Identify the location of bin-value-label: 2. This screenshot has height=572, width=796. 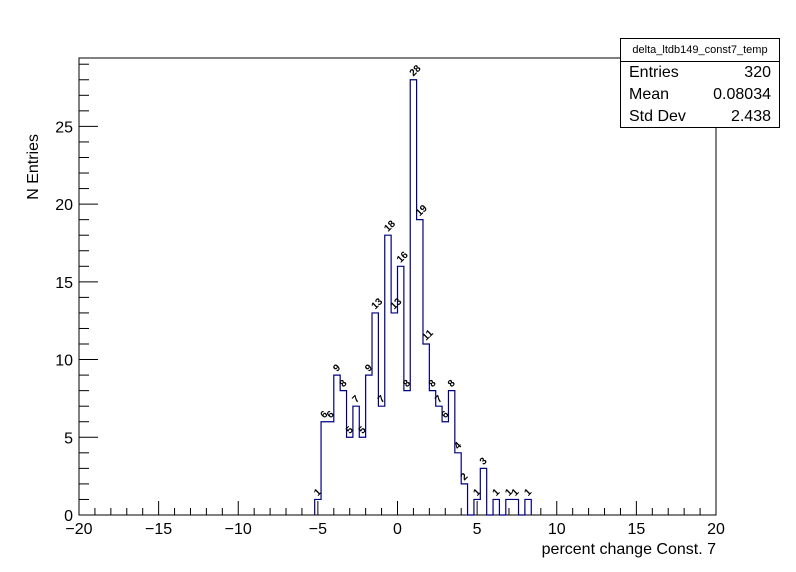
(465, 477).